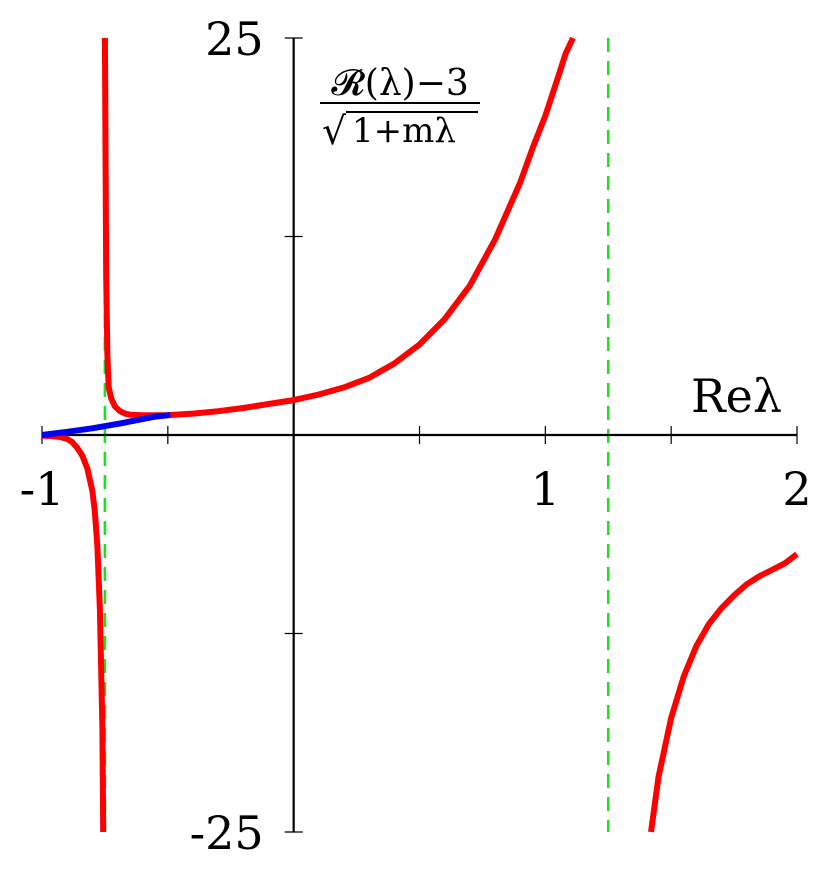  I want to click on x-tick-label: 1, so click(545, 489).